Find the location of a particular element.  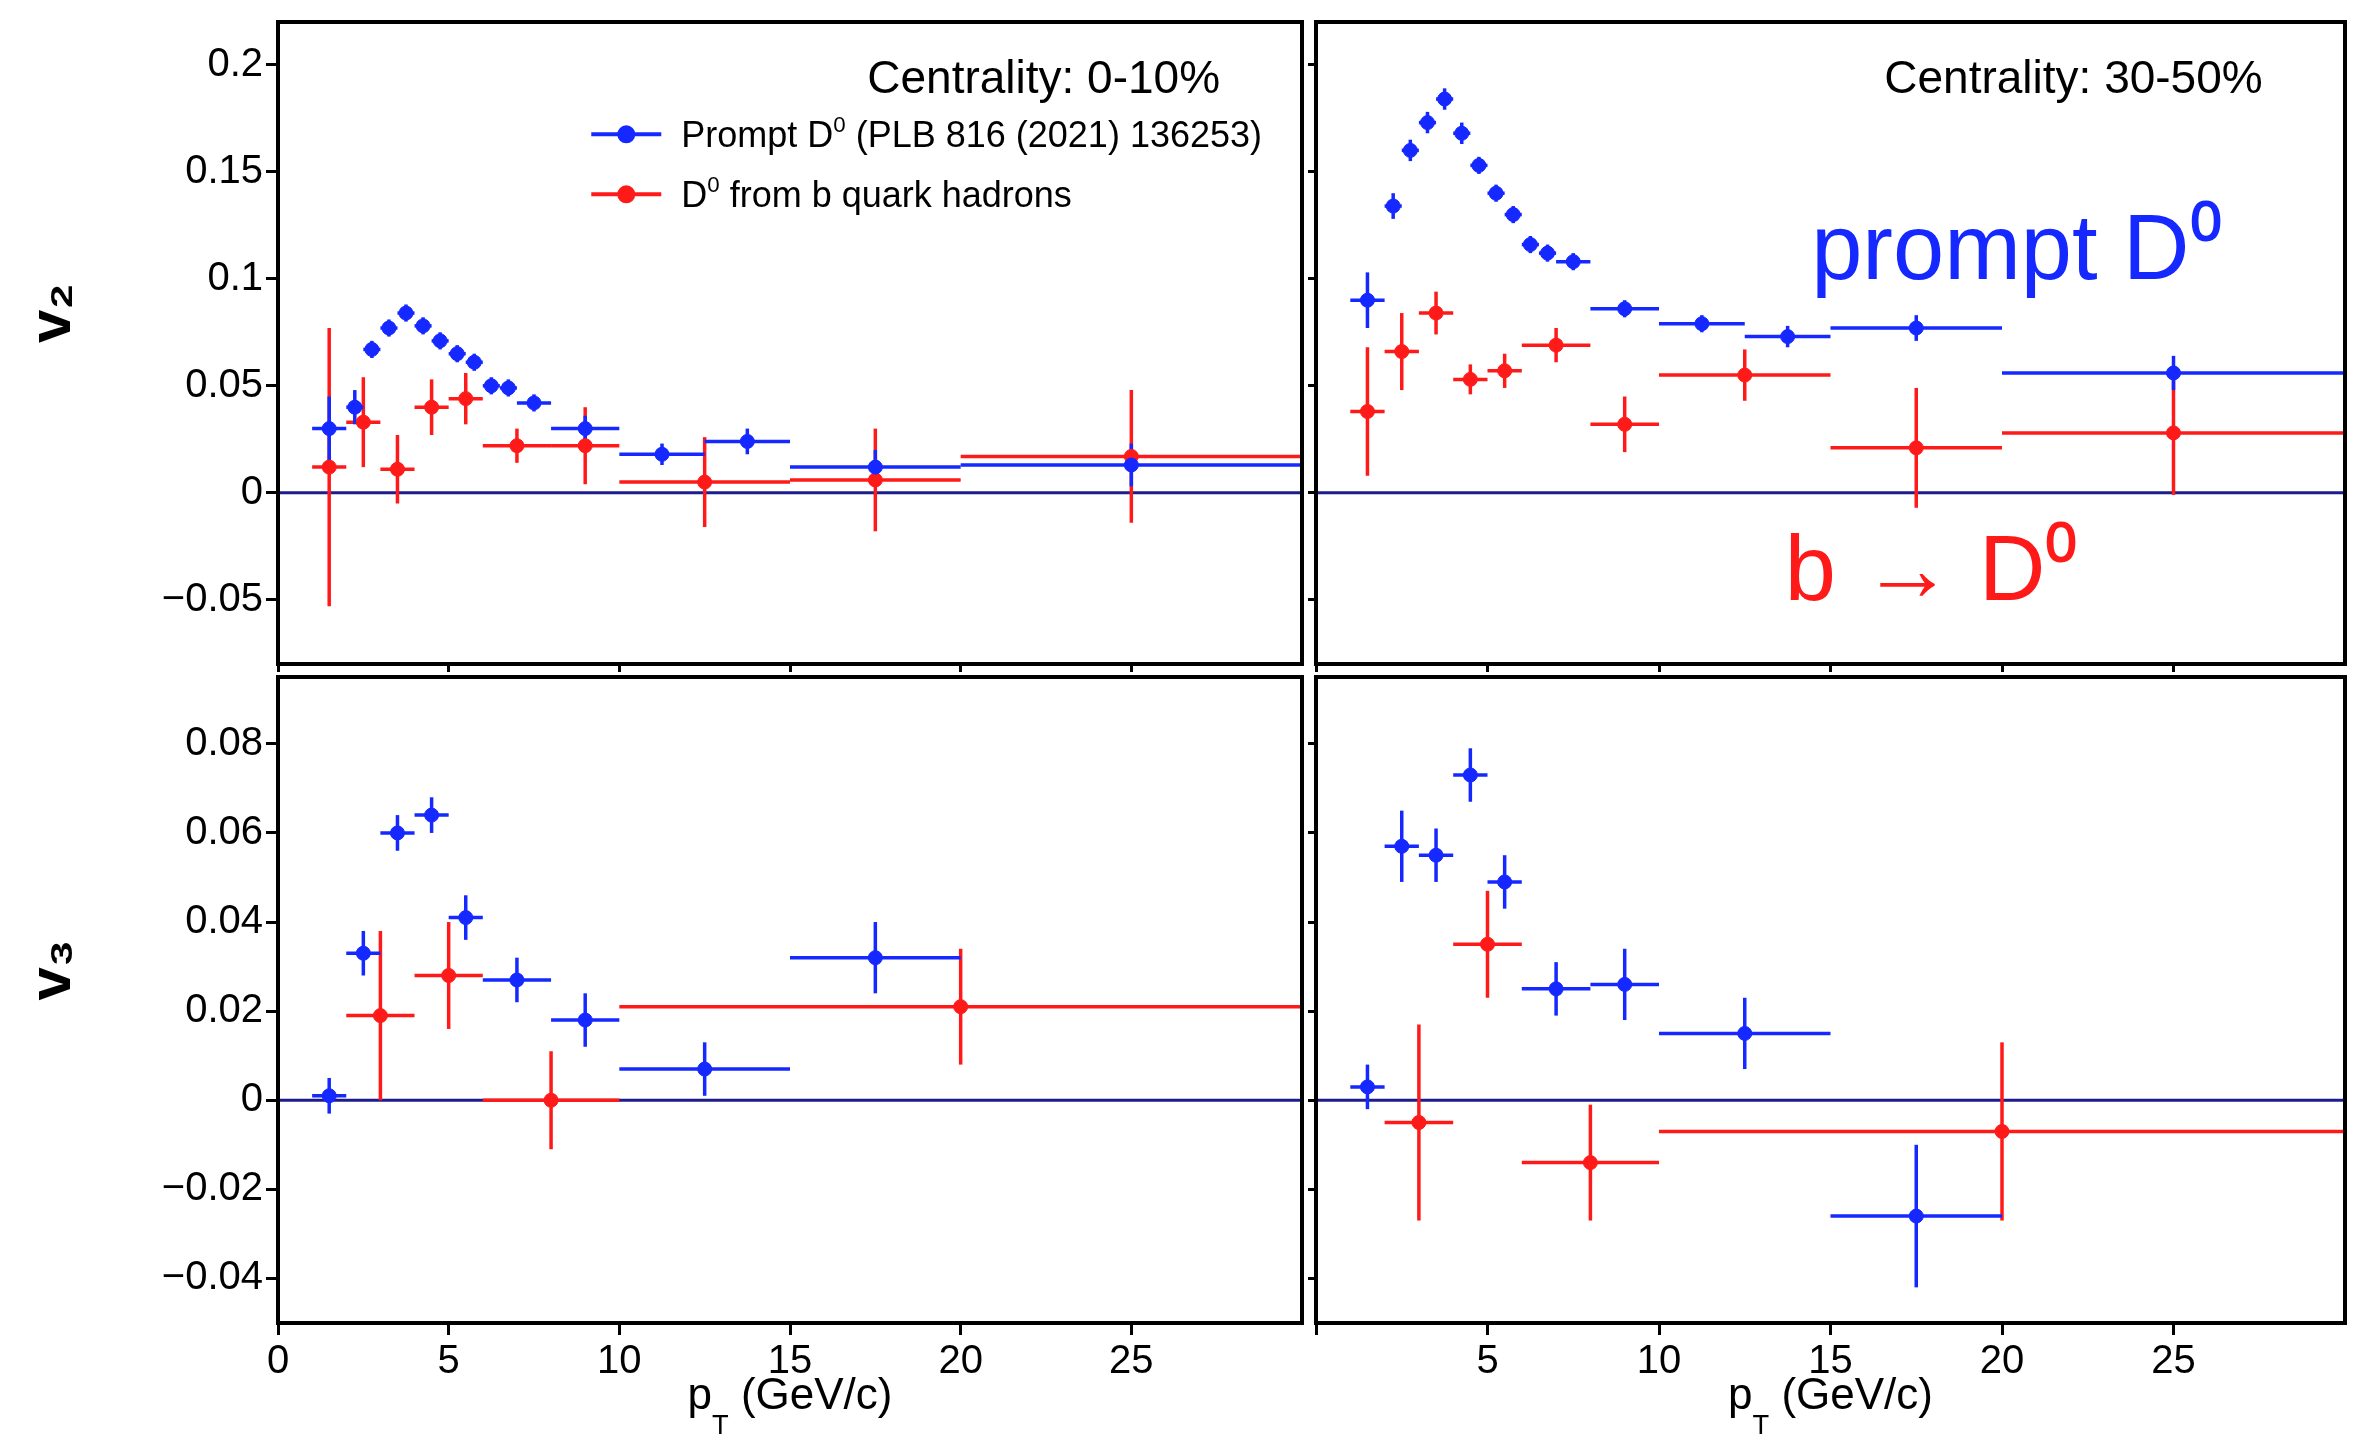

y-axis-title: v₂ is located at coordinates (49, 313).